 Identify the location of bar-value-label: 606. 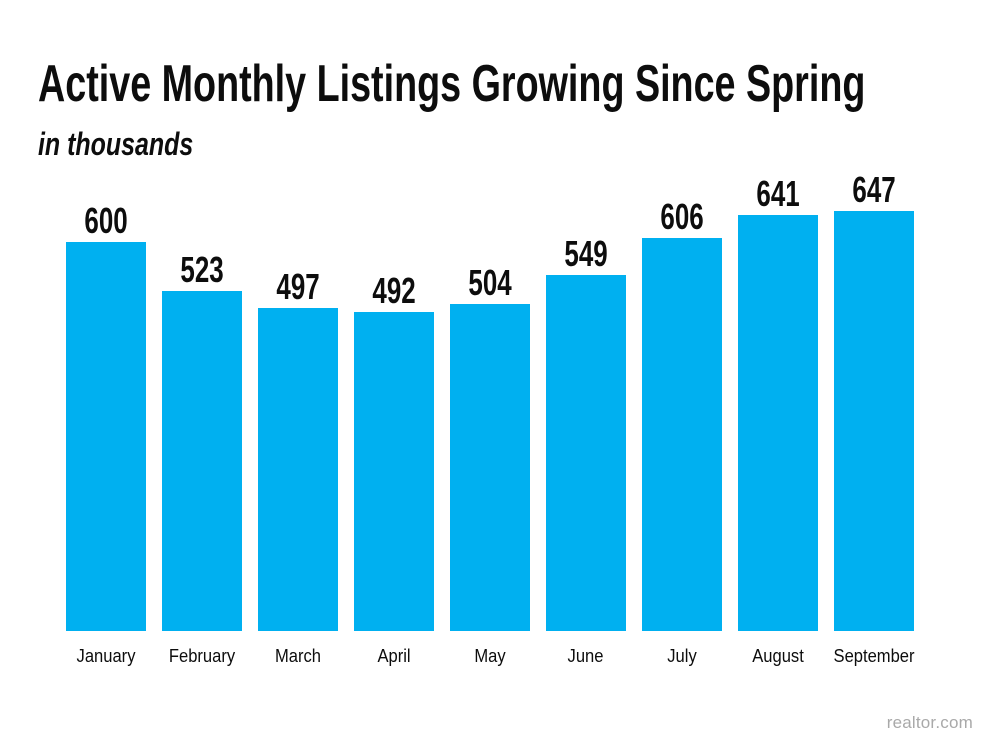
(682, 217).